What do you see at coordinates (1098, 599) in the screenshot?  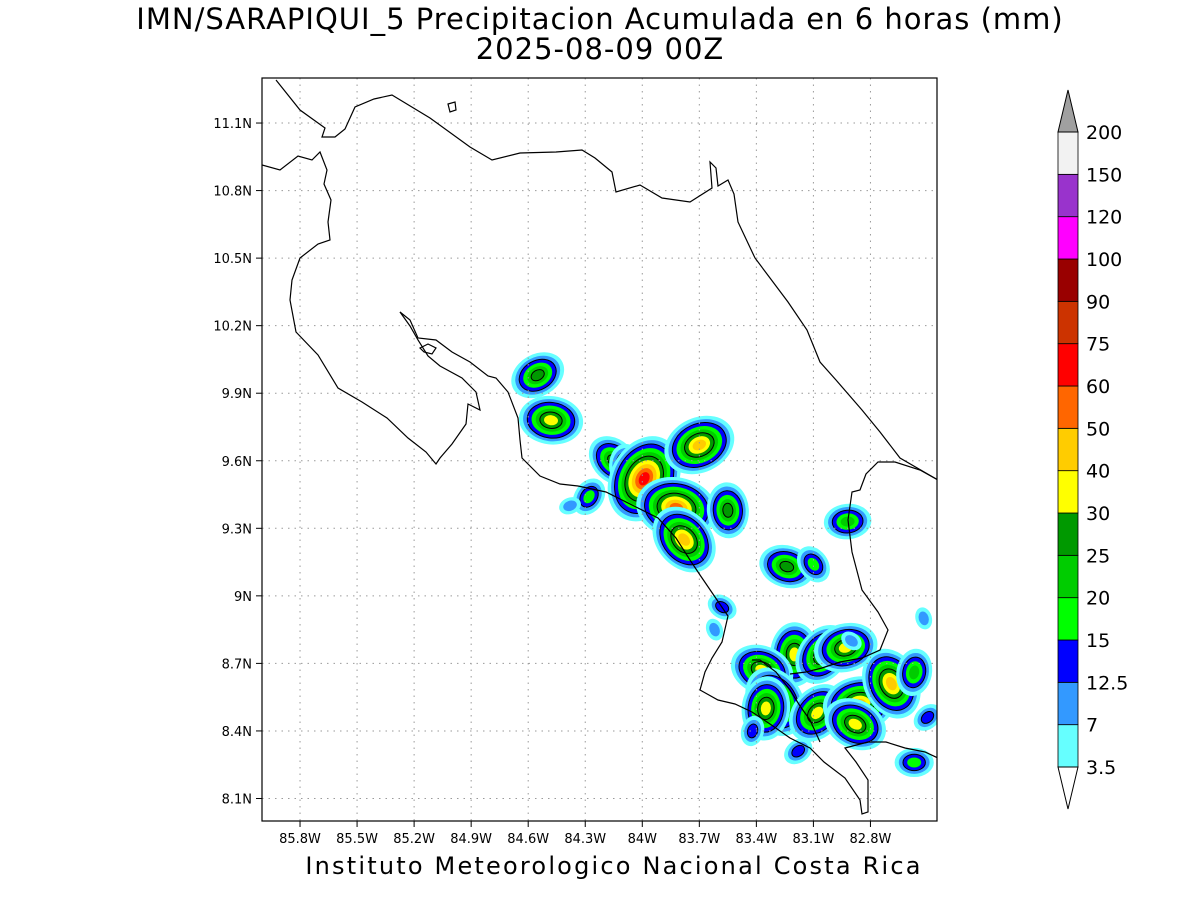 I see `colorbar-label: 20` at bounding box center [1098, 599].